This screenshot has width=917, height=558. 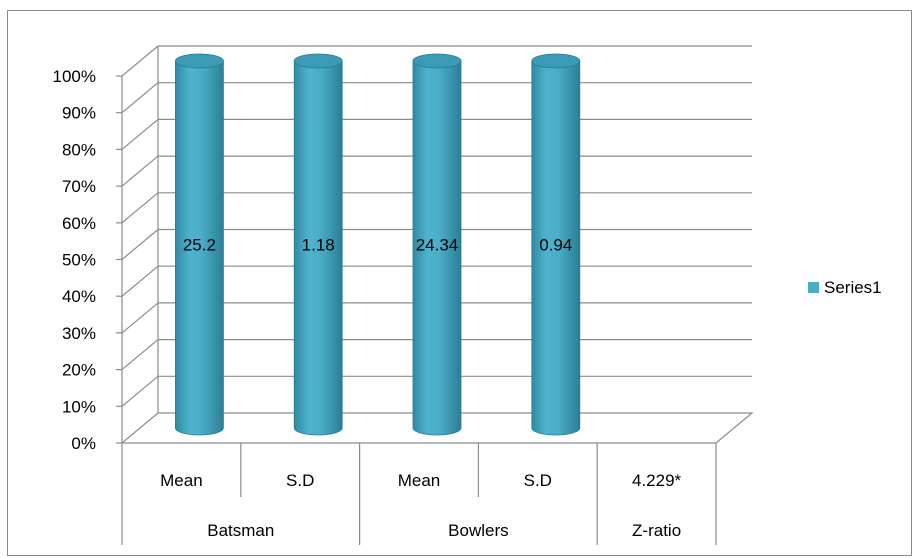 What do you see at coordinates (813, 287) in the screenshot?
I see `legend-swatch` at bounding box center [813, 287].